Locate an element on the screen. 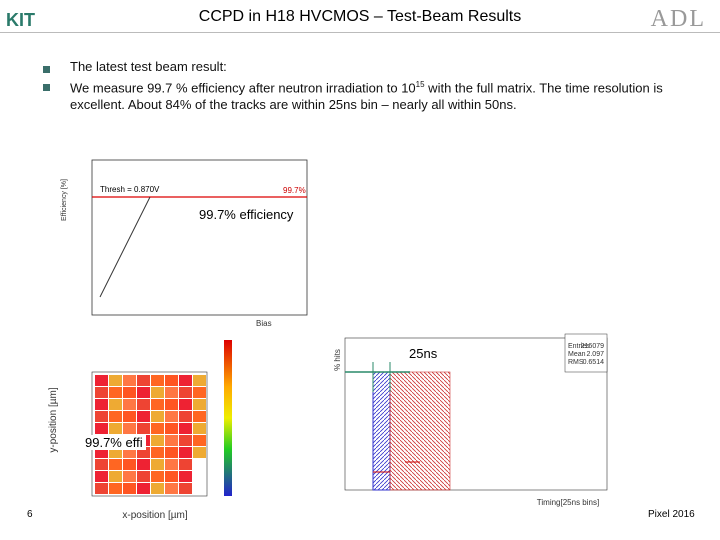  stats-value: 216079 is located at coordinates (592, 346).